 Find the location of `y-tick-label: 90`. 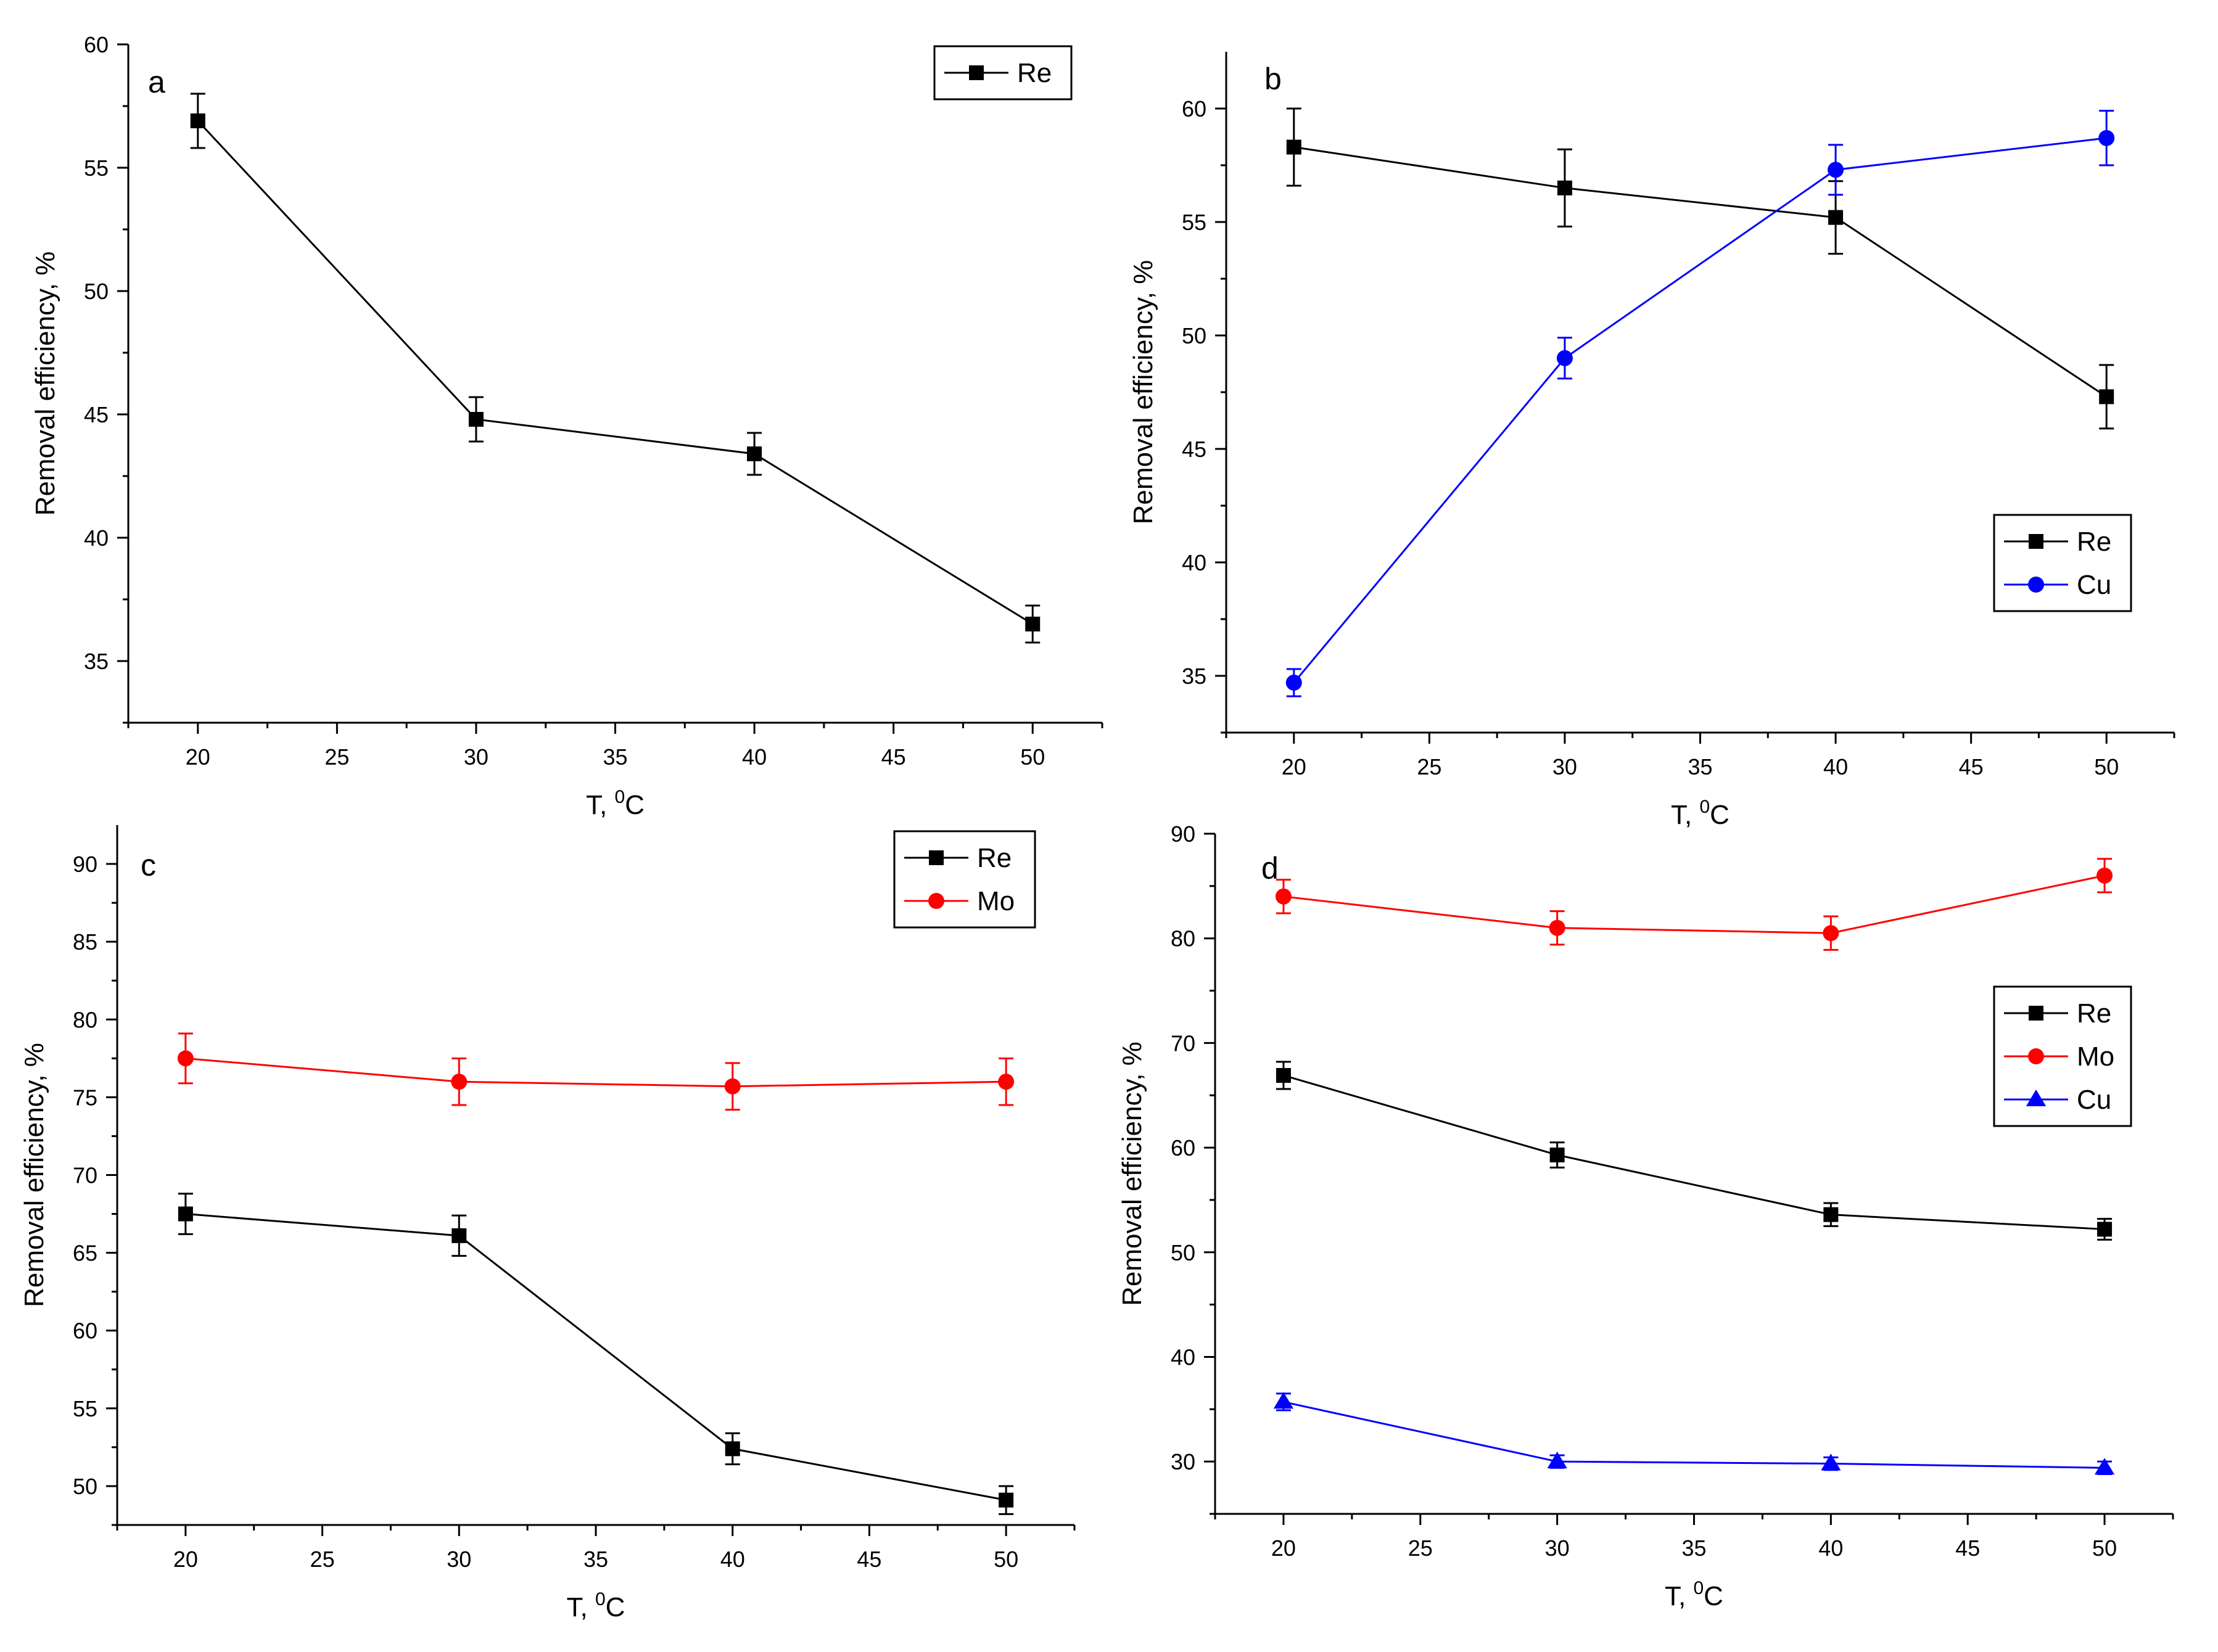

y-tick-label: 90 is located at coordinates (1183, 834).